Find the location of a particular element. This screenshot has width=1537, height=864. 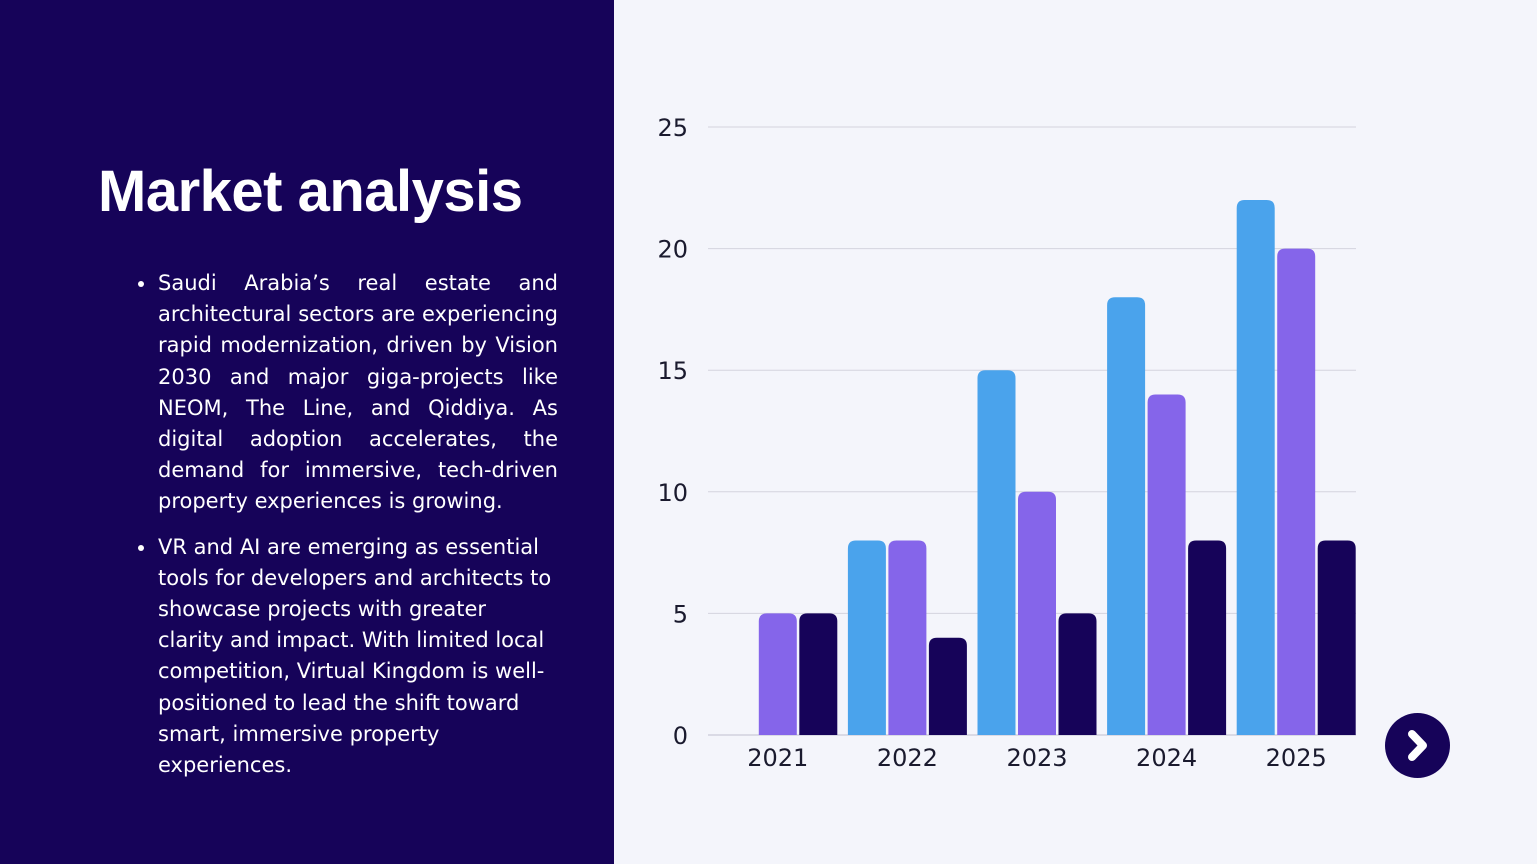

page-title: Market analysis is located at coordinates (310, 191).